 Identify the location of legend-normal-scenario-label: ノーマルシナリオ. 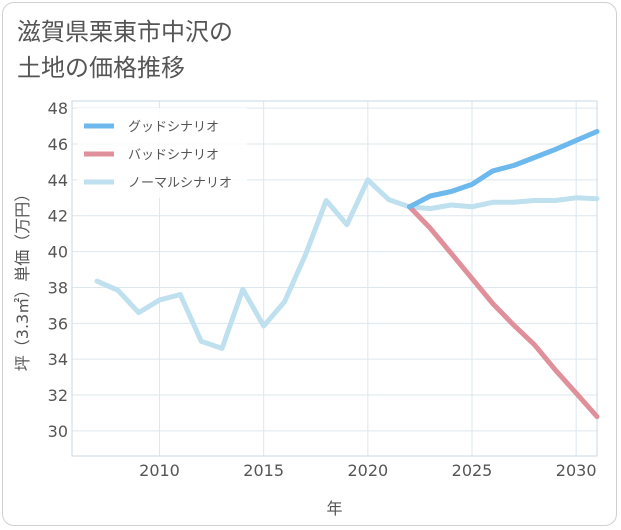
(180, 183).